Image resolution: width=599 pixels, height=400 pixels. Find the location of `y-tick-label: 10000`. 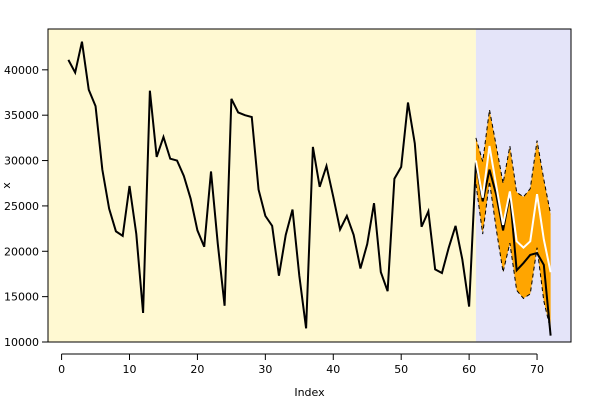

y-tick-label: 10000 is located at coordinates (21, 342).